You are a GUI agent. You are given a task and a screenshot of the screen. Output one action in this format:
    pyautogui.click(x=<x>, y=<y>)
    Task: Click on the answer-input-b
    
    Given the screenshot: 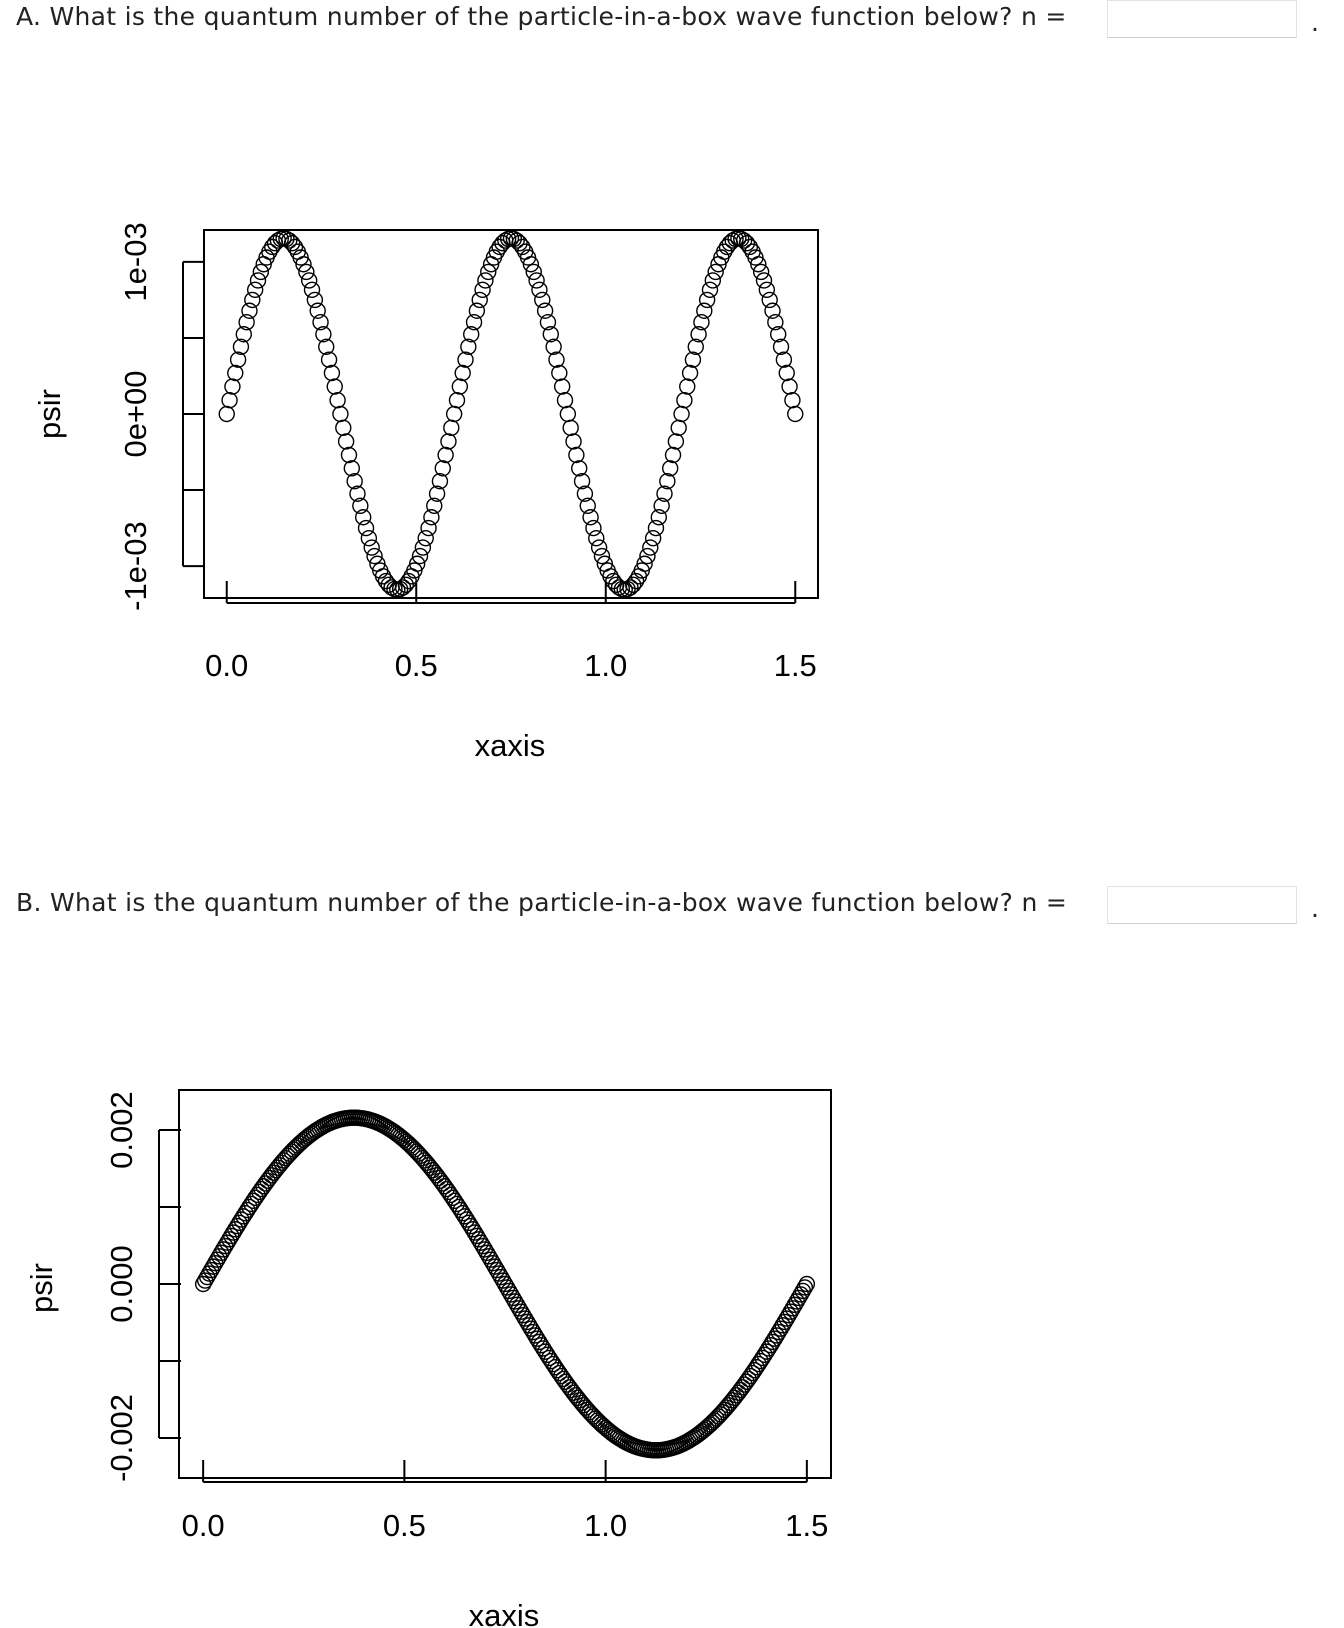 What is the action you would take?
    pyautogui.click(x=1202, y=905)
    